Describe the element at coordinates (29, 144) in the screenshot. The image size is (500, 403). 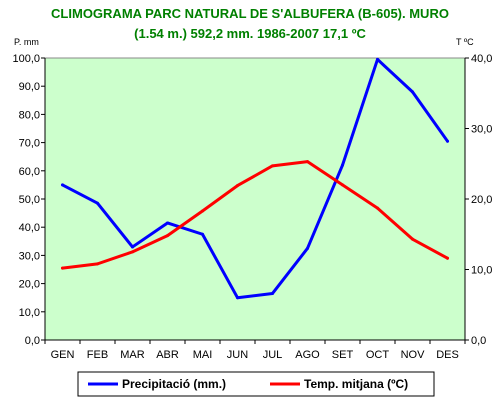
I see `left-tick-label: 70,0` at that location.